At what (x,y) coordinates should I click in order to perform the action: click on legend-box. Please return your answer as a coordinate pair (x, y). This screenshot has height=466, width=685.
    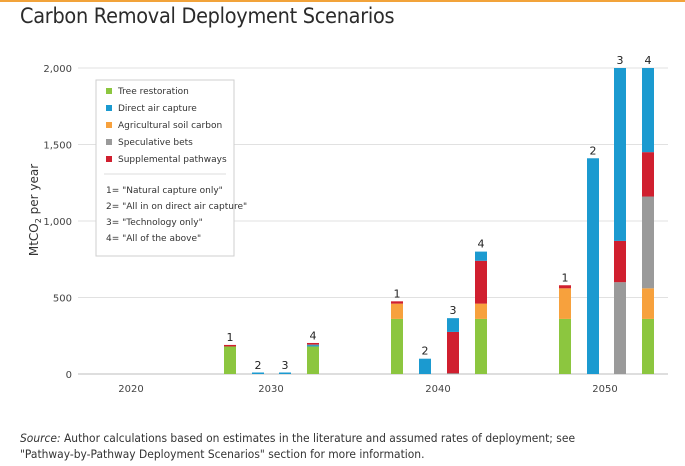
    Looking at the image, I should click on (165, 168).